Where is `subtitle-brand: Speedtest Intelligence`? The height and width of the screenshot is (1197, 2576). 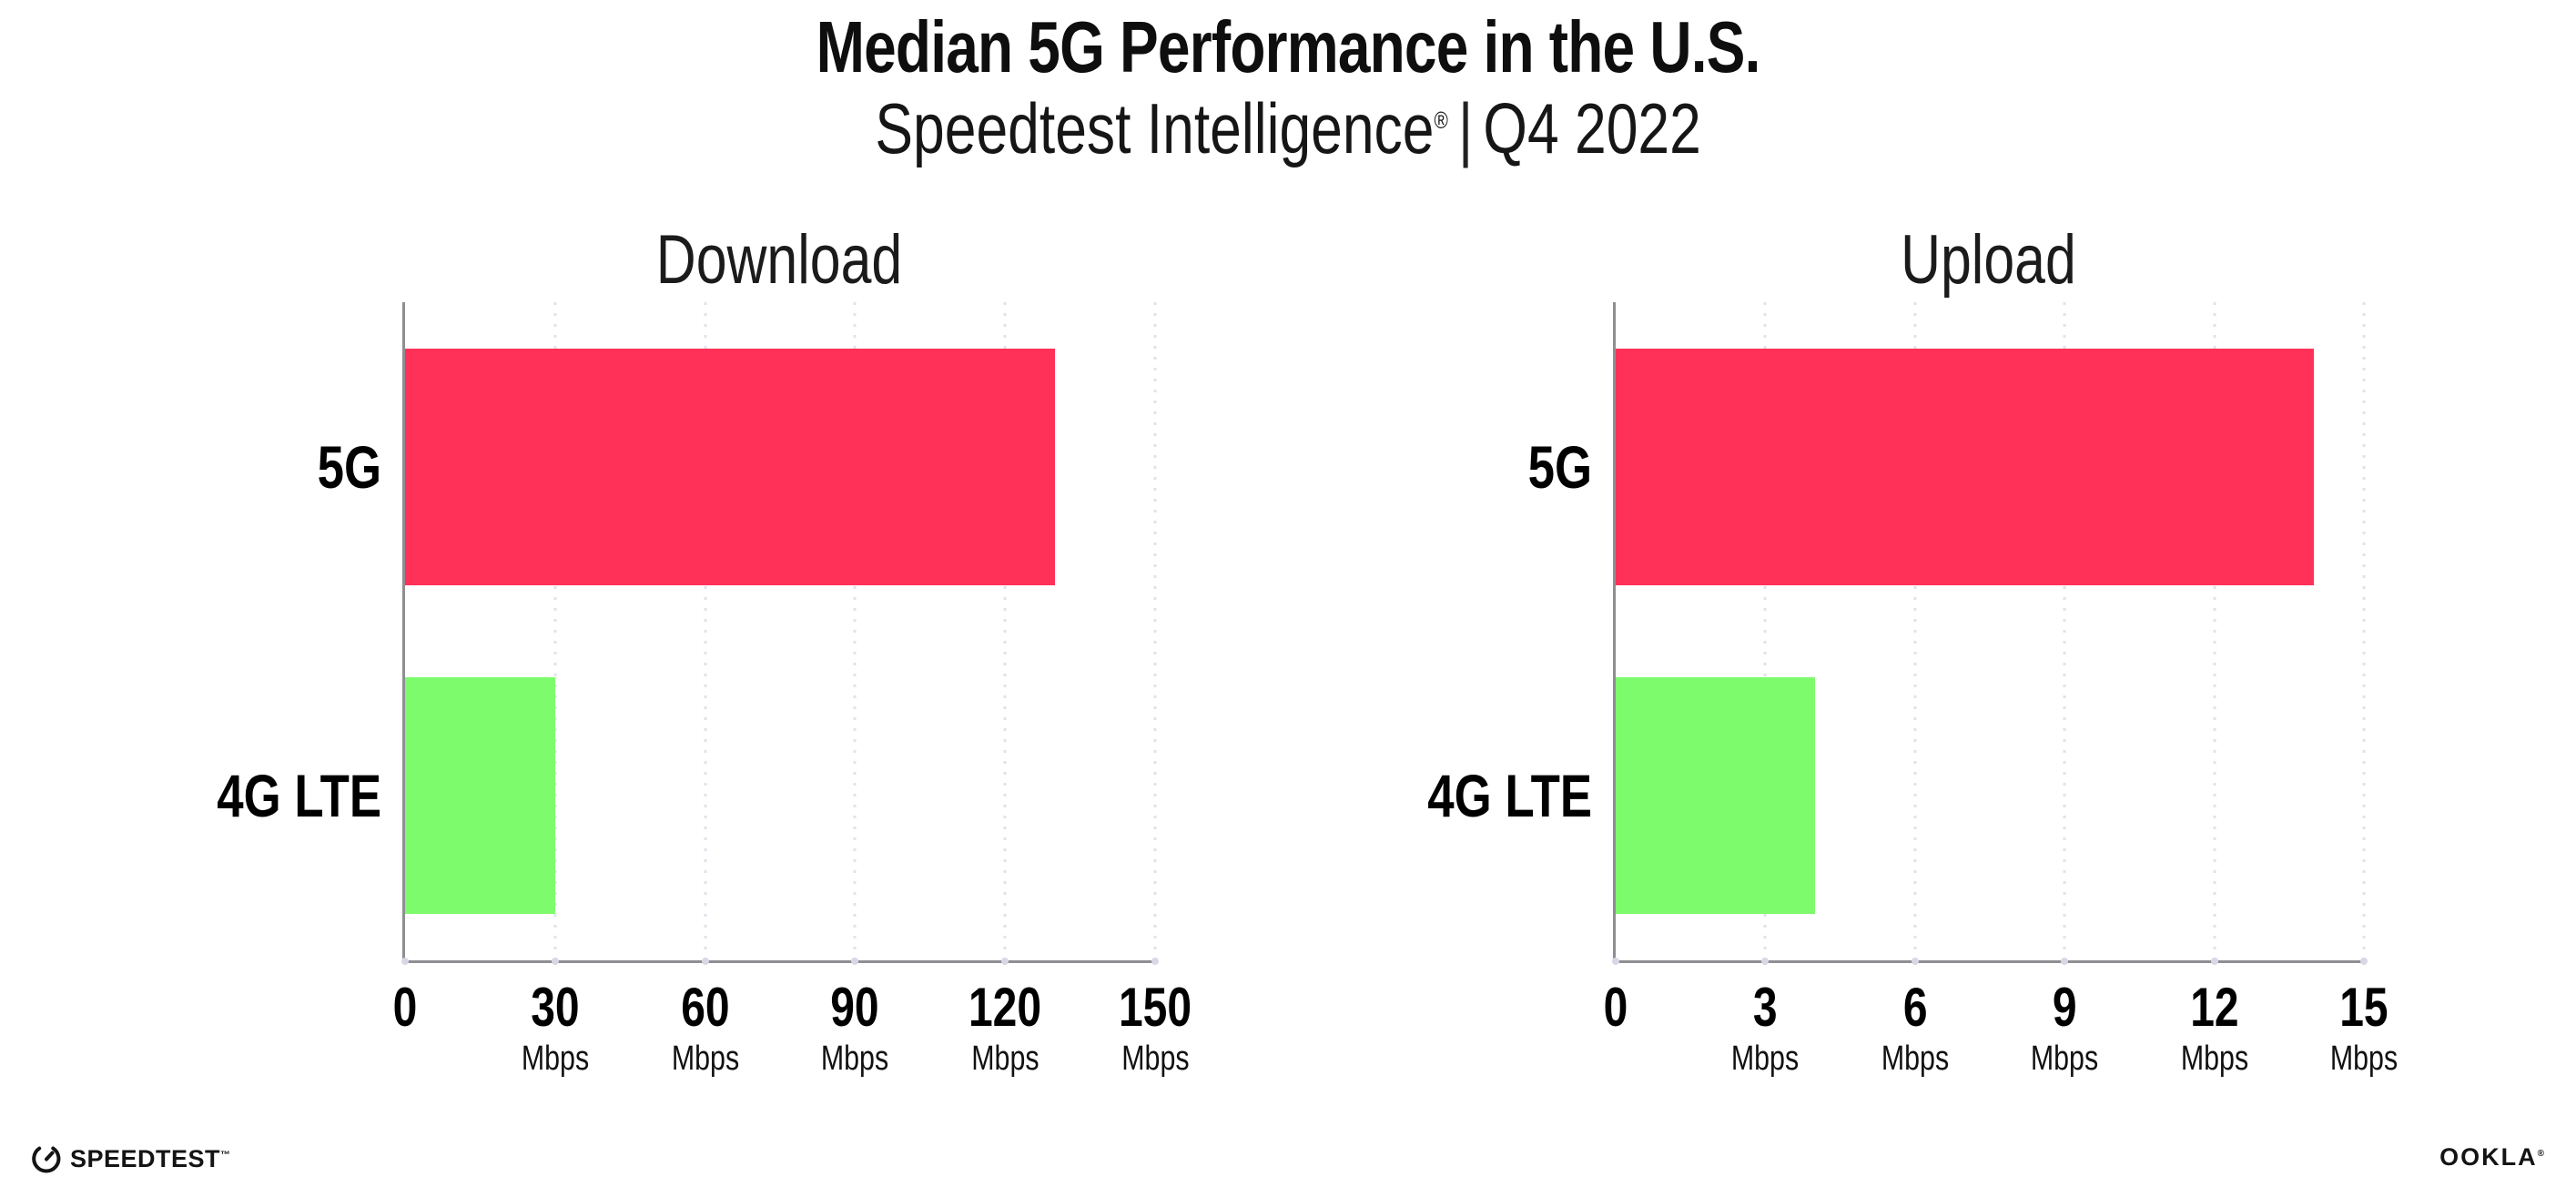 subtitle-brand: Speedtest Intelligence is located at coordinates (1155, 128).